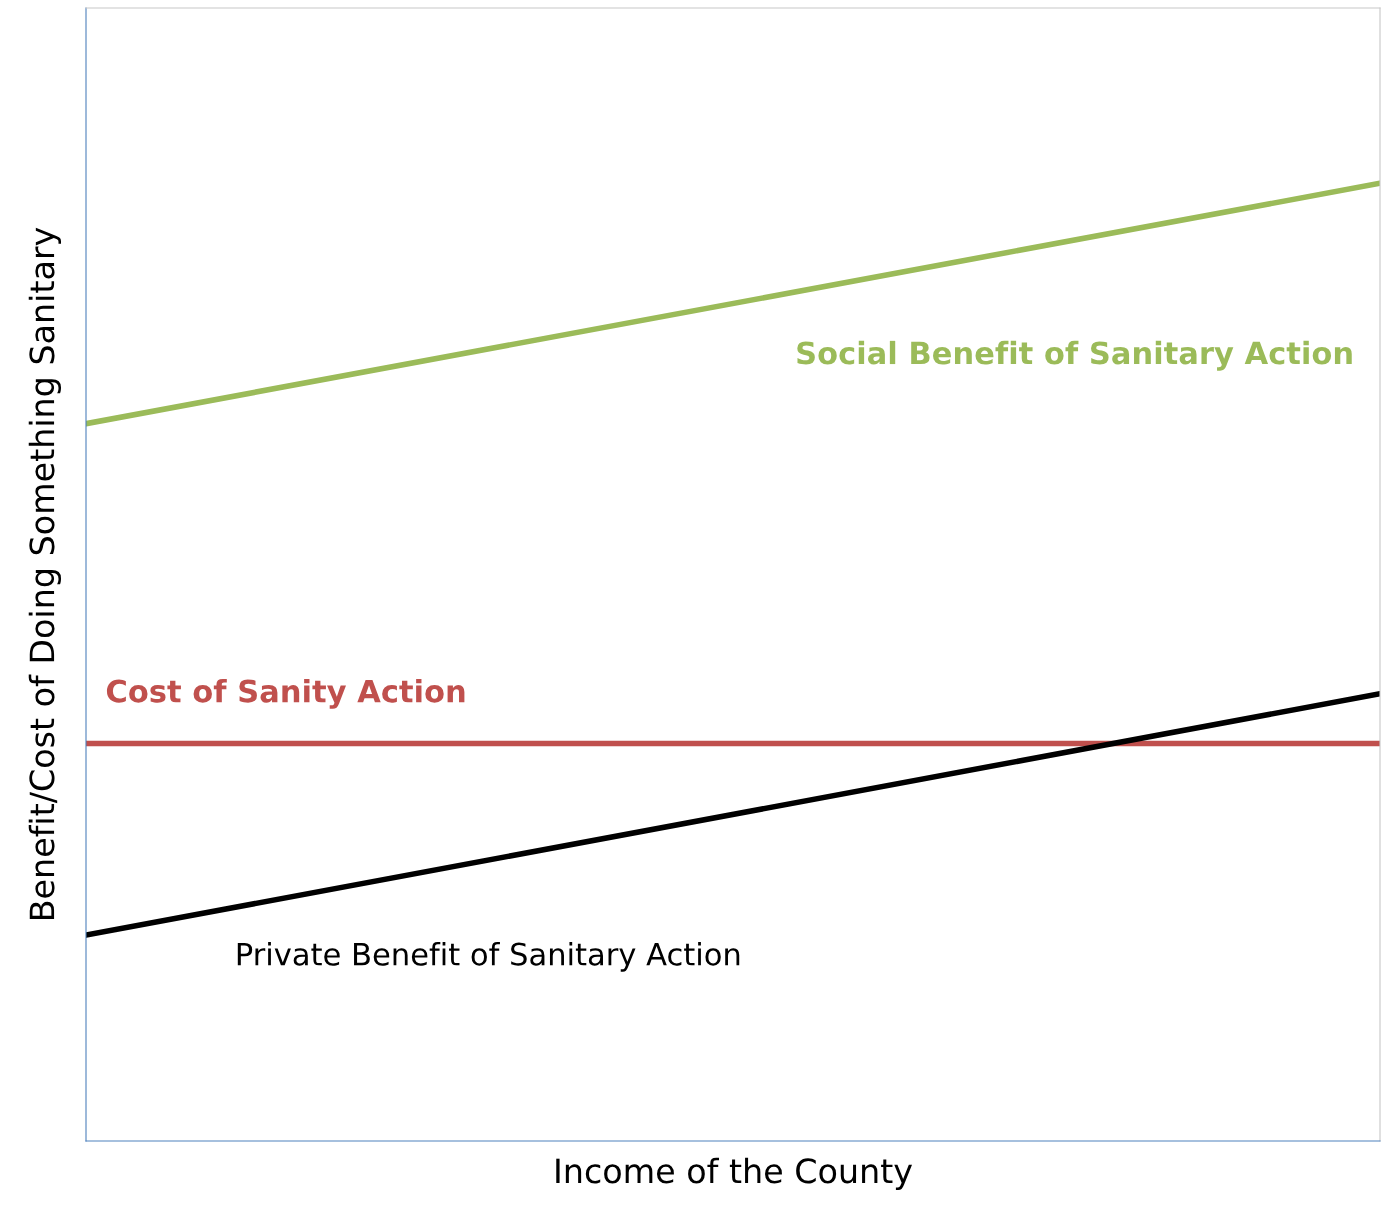 The height and width of the screenshot is (1206, 1381). I want to click on series-label: Private Benefit of Sanitary Action, so click(488, 957).